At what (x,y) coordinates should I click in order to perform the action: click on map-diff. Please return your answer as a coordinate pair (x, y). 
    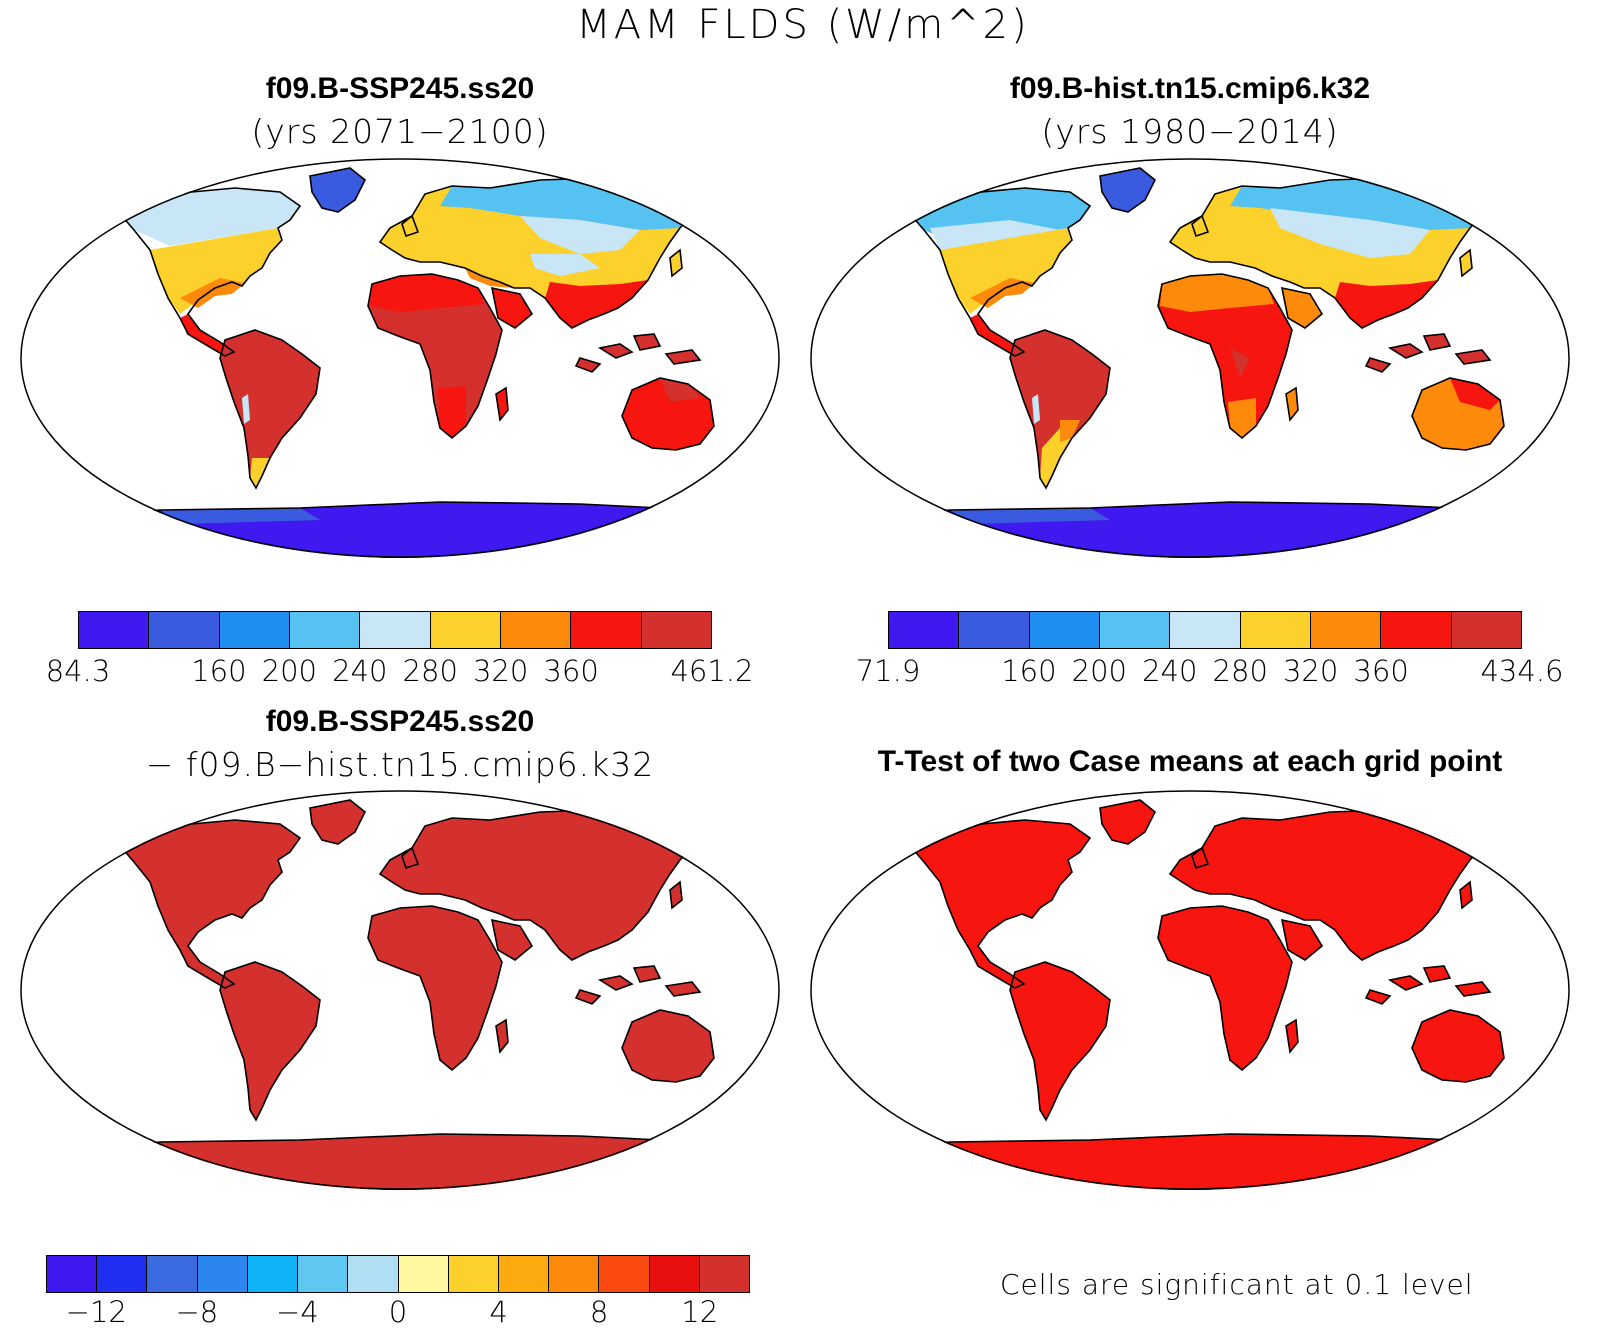
    Looking at the image, I should click on (400, 990).